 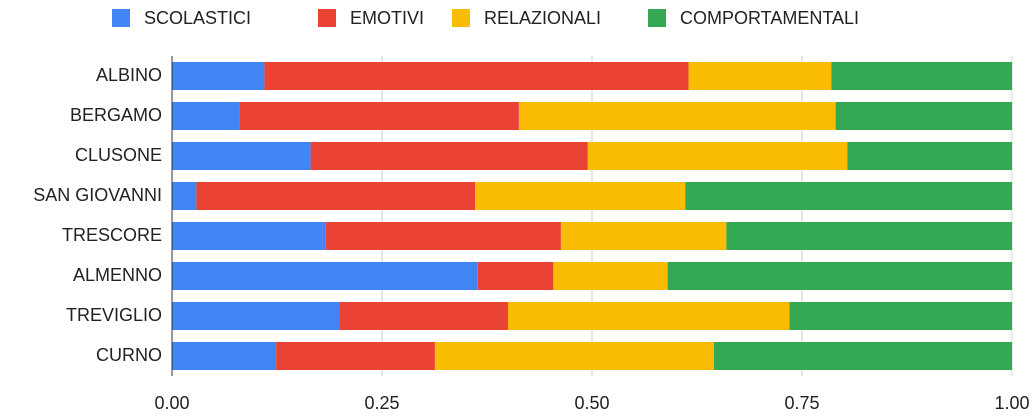 I want to click on y-tick-label: CURNO, so click(x=129, y=355).